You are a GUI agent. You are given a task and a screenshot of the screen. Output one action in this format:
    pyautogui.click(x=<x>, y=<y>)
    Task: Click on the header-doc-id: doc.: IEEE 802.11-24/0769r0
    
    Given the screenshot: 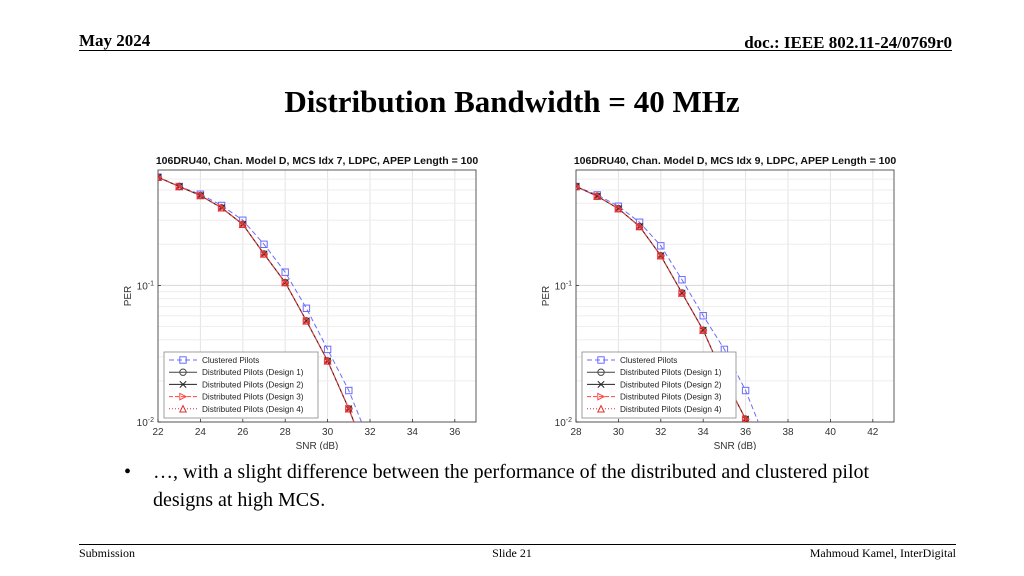 What is the action you would take?
    pyautogui.click(x=848, y=42)
    